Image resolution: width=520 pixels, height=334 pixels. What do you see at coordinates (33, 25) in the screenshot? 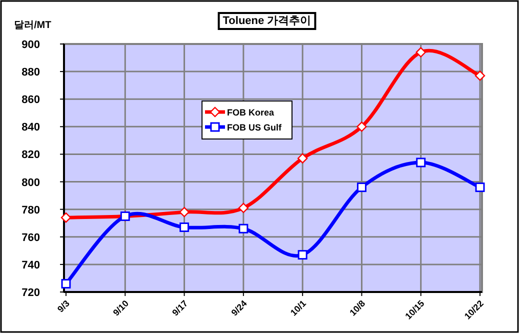
I see `y-axis-title: 달러/MT` at bounding box center [33, 25].